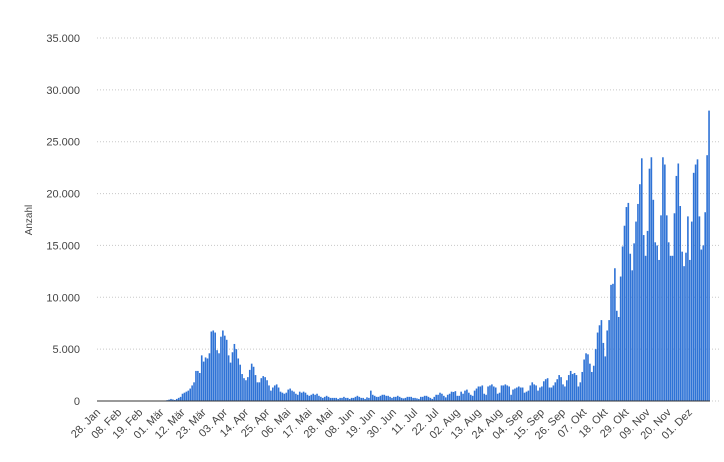 The height and width of the screenshot is (462, 724). What do you see at coordinates (77, 402) in the screenshot?
I see `y-tick-label: 0` at bounding box center [77, 402].